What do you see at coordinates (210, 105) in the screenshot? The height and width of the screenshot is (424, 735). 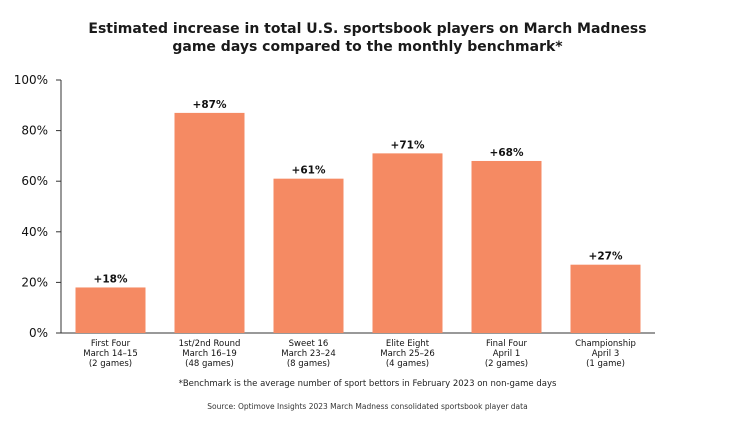 I see `data-label: +87%` at bounding box center [210, 105].